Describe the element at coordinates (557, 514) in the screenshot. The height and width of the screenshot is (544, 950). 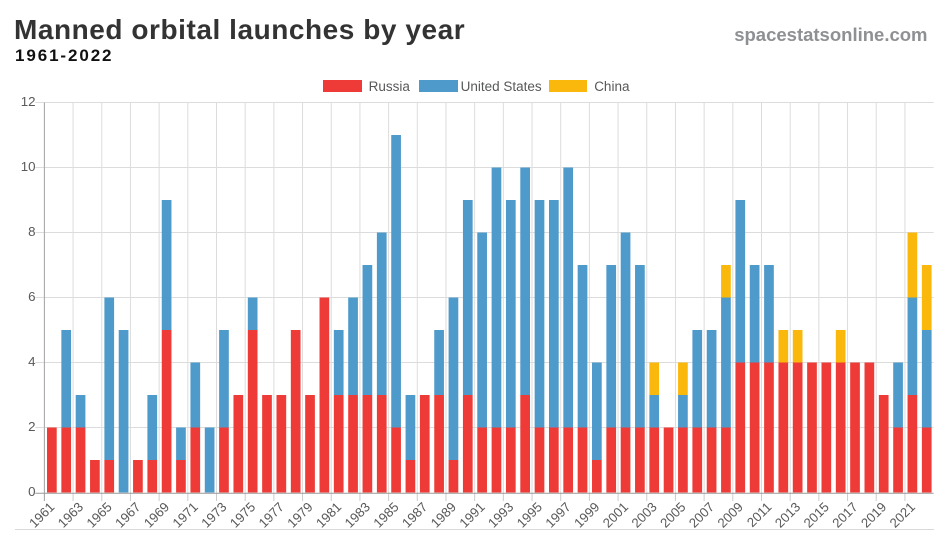
I see `svg-text: 1997` at that location.